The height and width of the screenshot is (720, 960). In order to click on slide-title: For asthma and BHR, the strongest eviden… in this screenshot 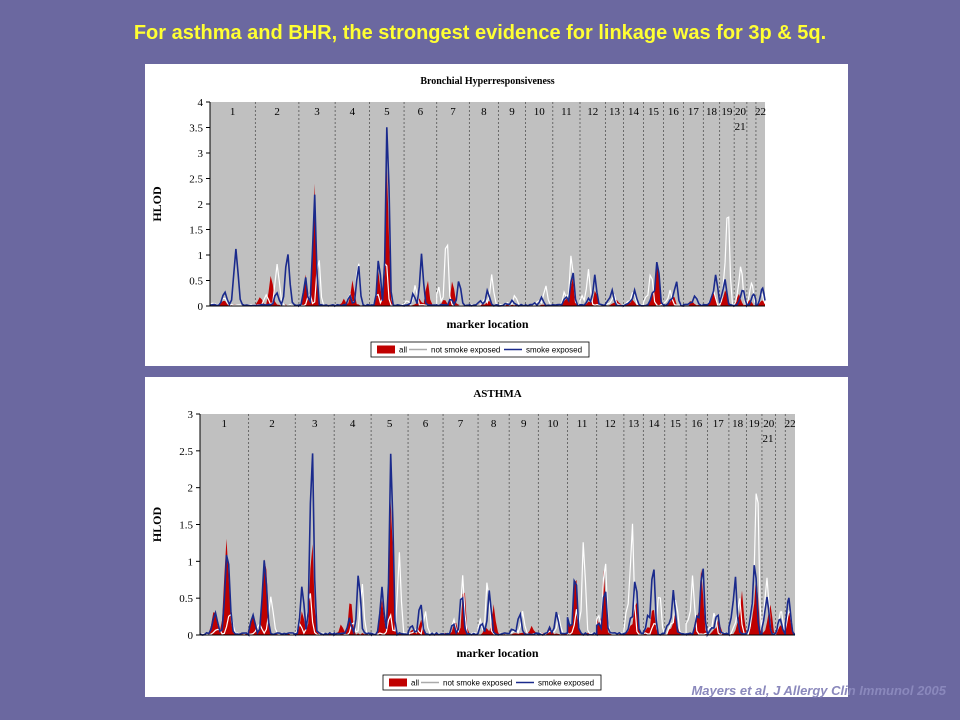, I will do `click(480, 33)`.